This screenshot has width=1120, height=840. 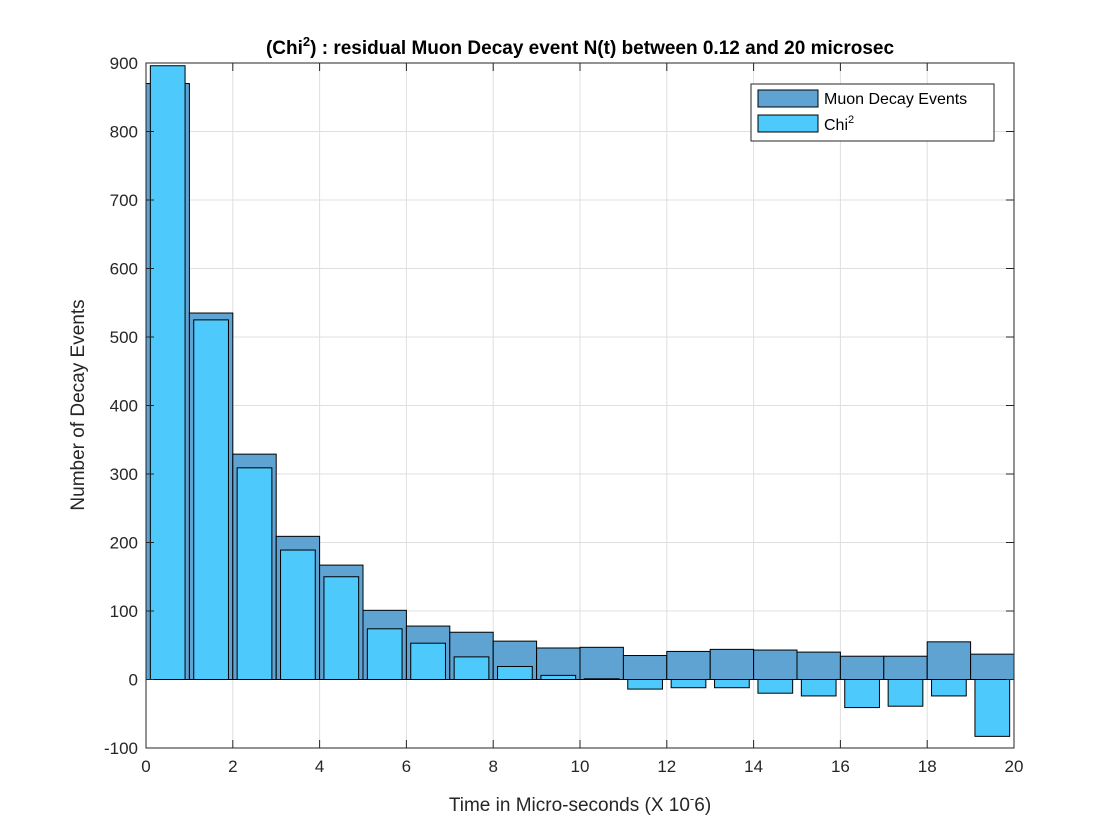 What do you see at coordinates (306, 41) in the screenshot?
I see `title-superscript: 2` at bounding box center [306, 41].